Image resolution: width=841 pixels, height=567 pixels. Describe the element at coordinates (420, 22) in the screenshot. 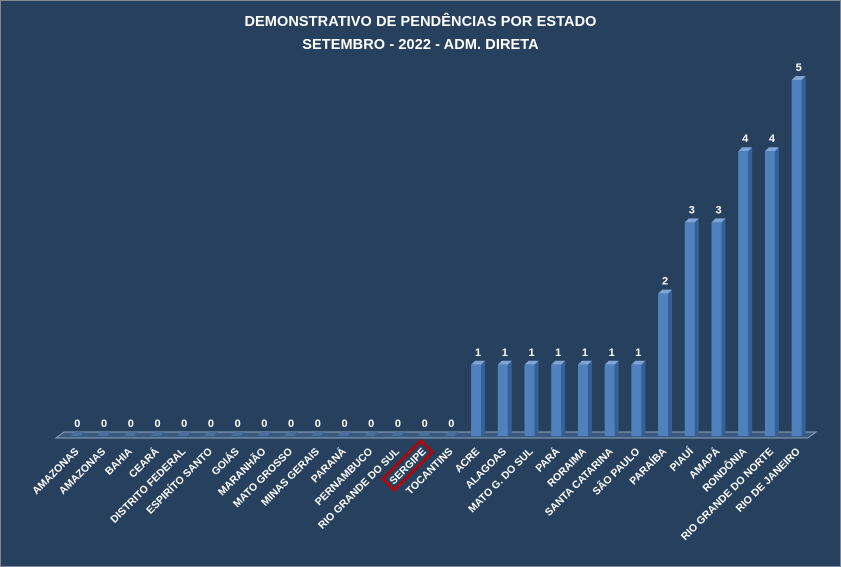

I see `chart-title: DEMONSTRATIVO DE PENDÊNCIAS POR ESTADO` at that location.